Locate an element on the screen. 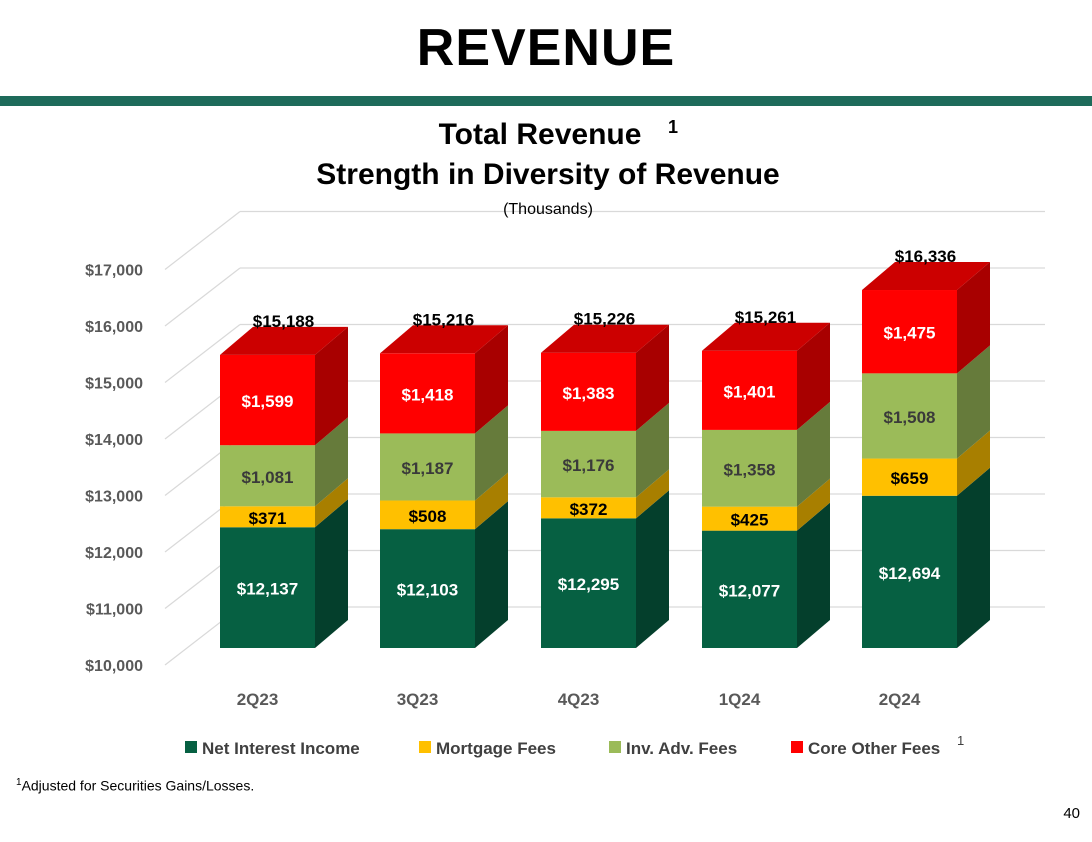 This screenshot has height=842, width=1092. y-tick-label: $11,000 is located at coordinates (114, 610).